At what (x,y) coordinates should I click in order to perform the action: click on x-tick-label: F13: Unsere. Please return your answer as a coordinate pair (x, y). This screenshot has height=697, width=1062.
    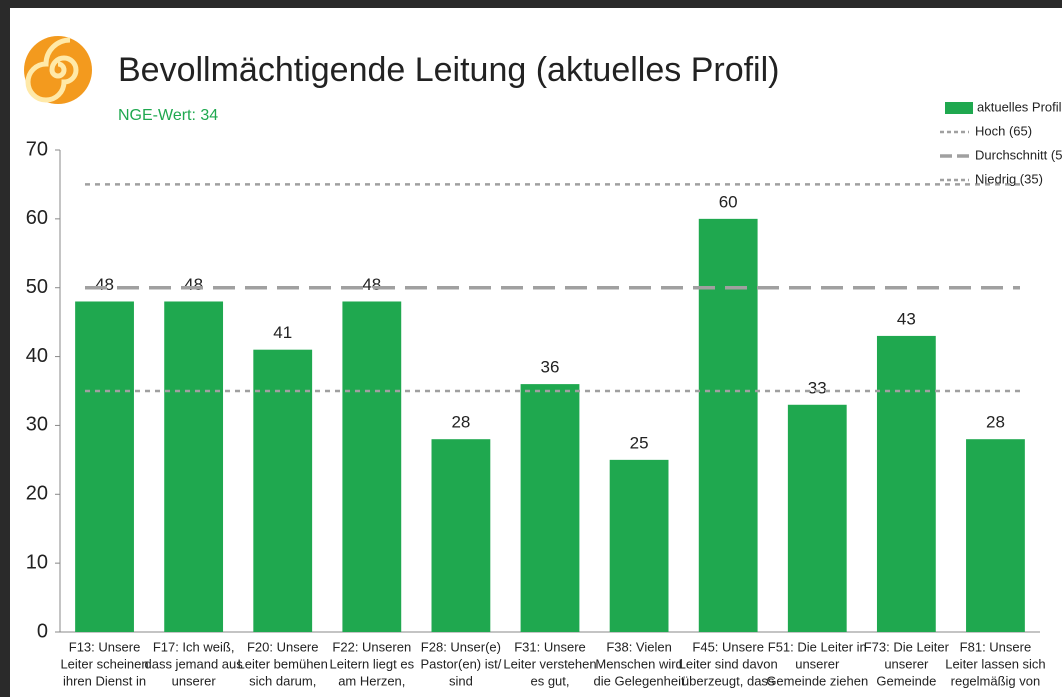
    Looking at the image, I should click on (105, 646).